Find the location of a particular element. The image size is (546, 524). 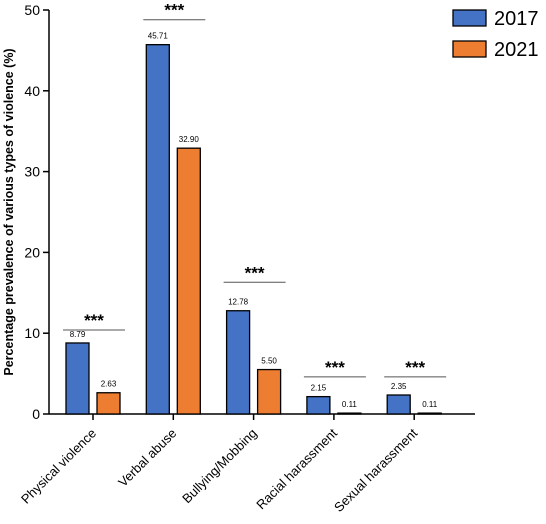

data-label: 2.63 is located at coordinates (109, 384).